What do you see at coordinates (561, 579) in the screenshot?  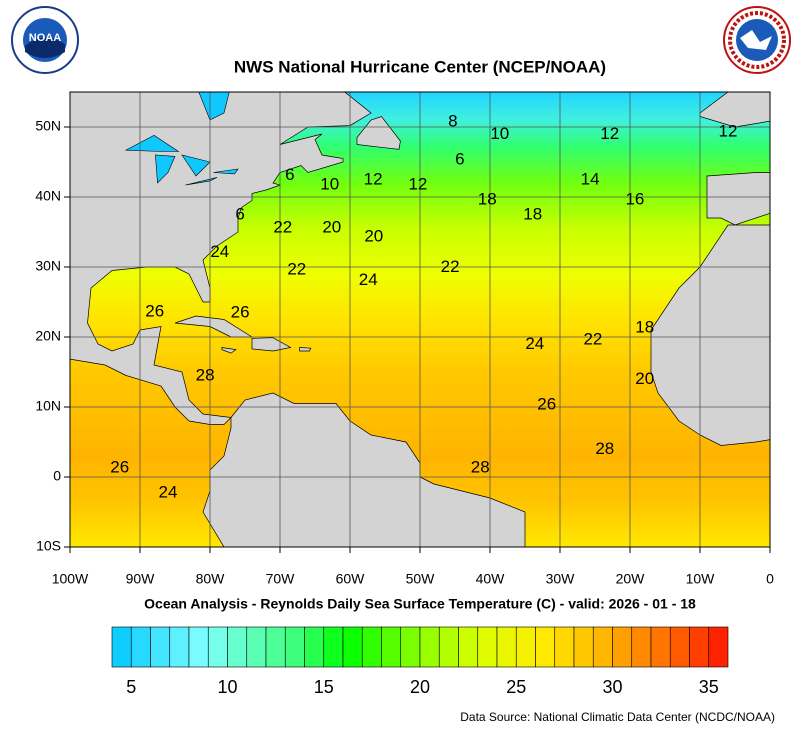 I see `x-tick-label: 30W` at bounding box center [561, 579].